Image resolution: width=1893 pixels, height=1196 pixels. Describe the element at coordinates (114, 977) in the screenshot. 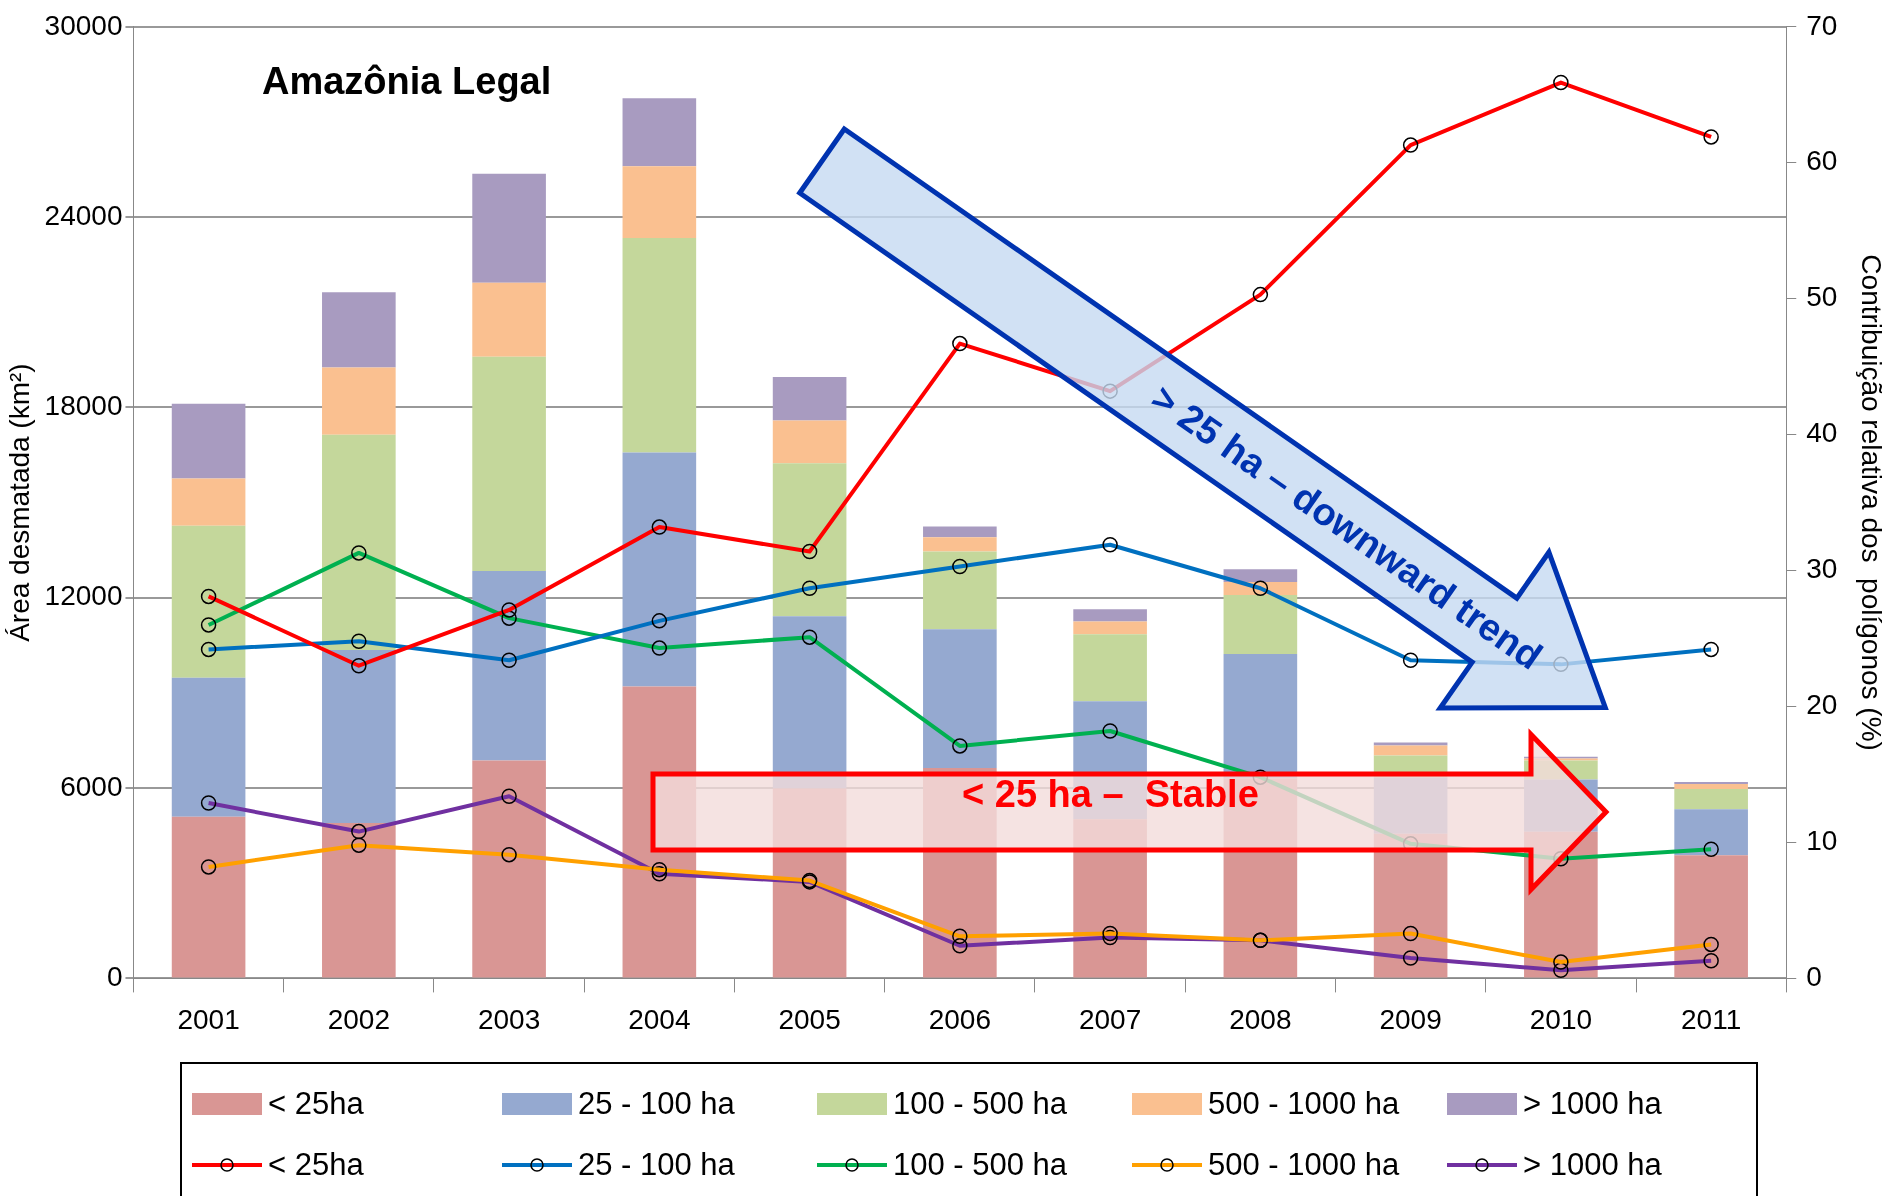

I see `y-tick-label: 0` at that location.